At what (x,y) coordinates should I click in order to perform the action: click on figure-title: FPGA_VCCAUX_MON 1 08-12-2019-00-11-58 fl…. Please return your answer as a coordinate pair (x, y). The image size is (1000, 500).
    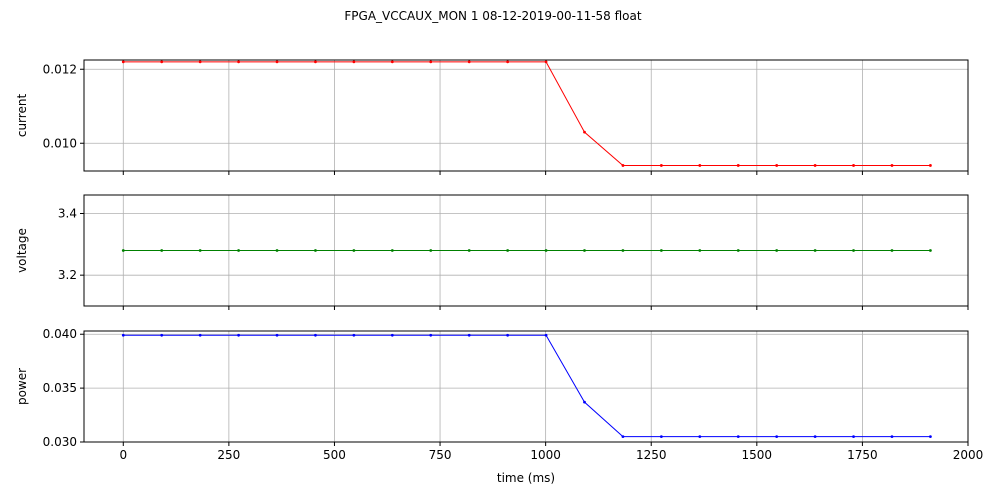
    Looking at the image, I should click on (492, 16).